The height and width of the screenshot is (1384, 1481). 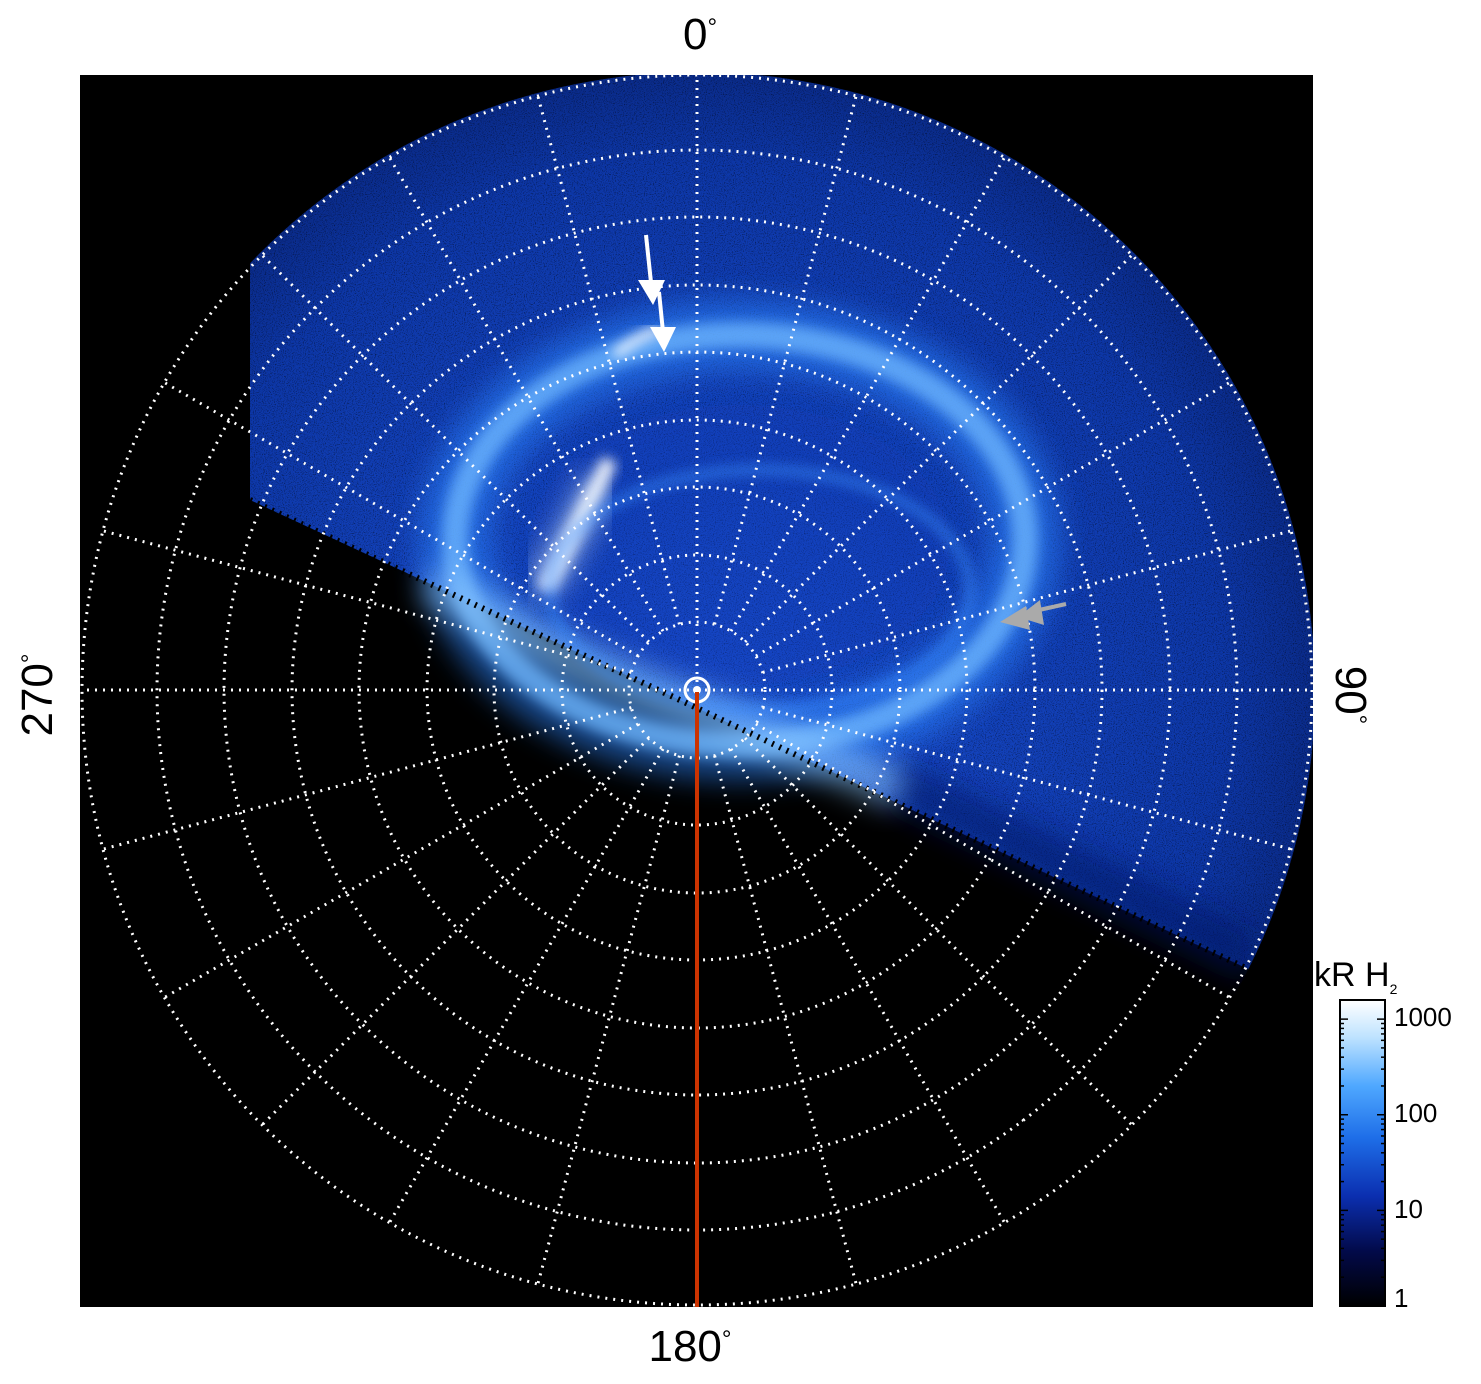 What do you see at coordinates (1408, 1209) in the screenshot?
I see `colorbar-tick-10: 10` at bounding box center [1408, 1209].